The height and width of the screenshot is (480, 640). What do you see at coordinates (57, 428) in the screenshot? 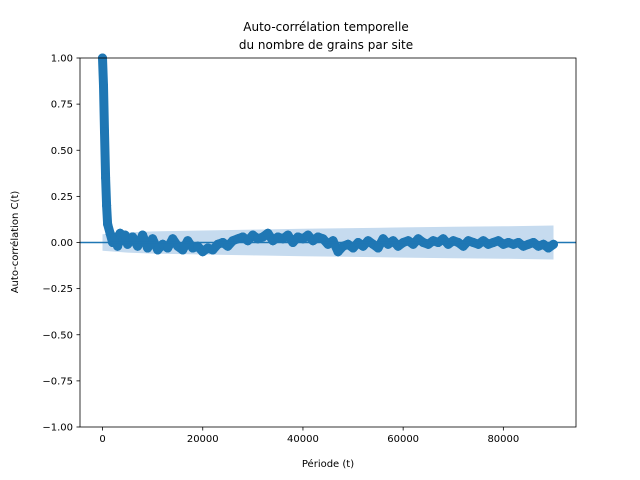
I see `y-tick-label: −1.00` at bounding box center [57, 428].